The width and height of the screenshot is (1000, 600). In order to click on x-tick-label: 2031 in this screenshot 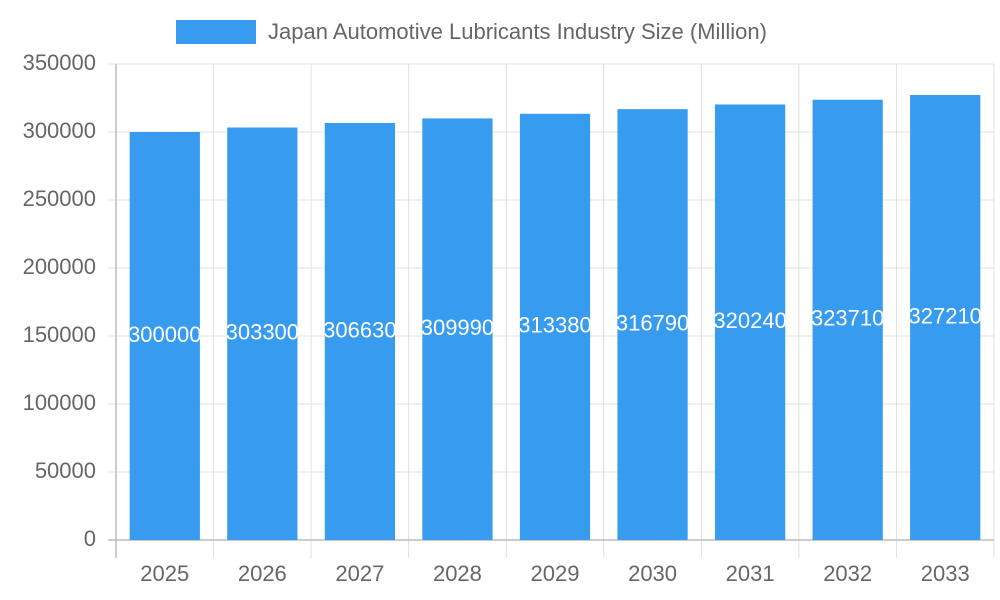, I will do `click(750, 573)`.